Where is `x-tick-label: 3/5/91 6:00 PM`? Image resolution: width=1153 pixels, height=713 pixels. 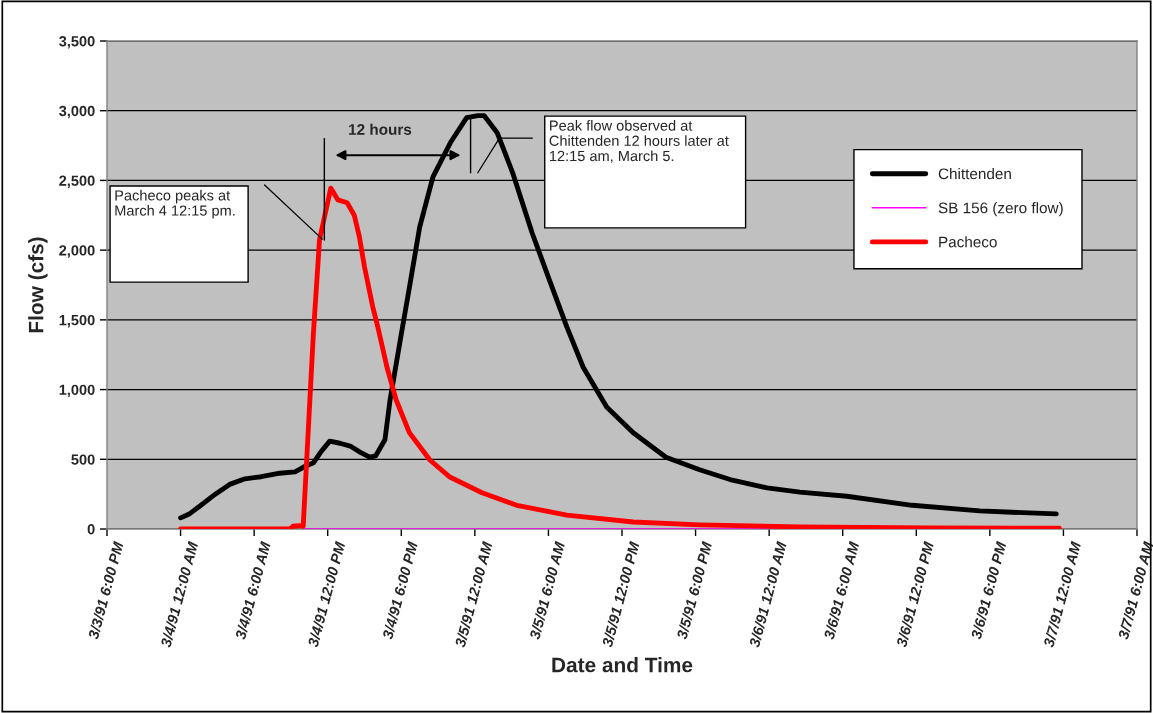 x-tick-label: 3/5/91 6:00 PM is located at coordinates (694, 590).